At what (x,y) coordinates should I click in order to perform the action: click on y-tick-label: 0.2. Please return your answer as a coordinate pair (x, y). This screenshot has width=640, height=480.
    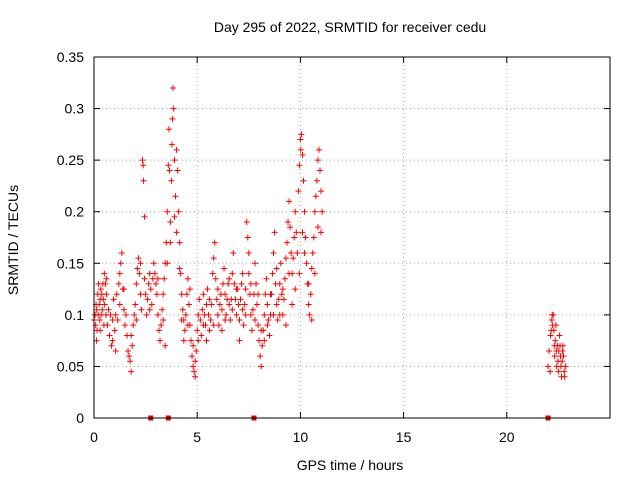
    Looking at the image, I should click on (75, 212).